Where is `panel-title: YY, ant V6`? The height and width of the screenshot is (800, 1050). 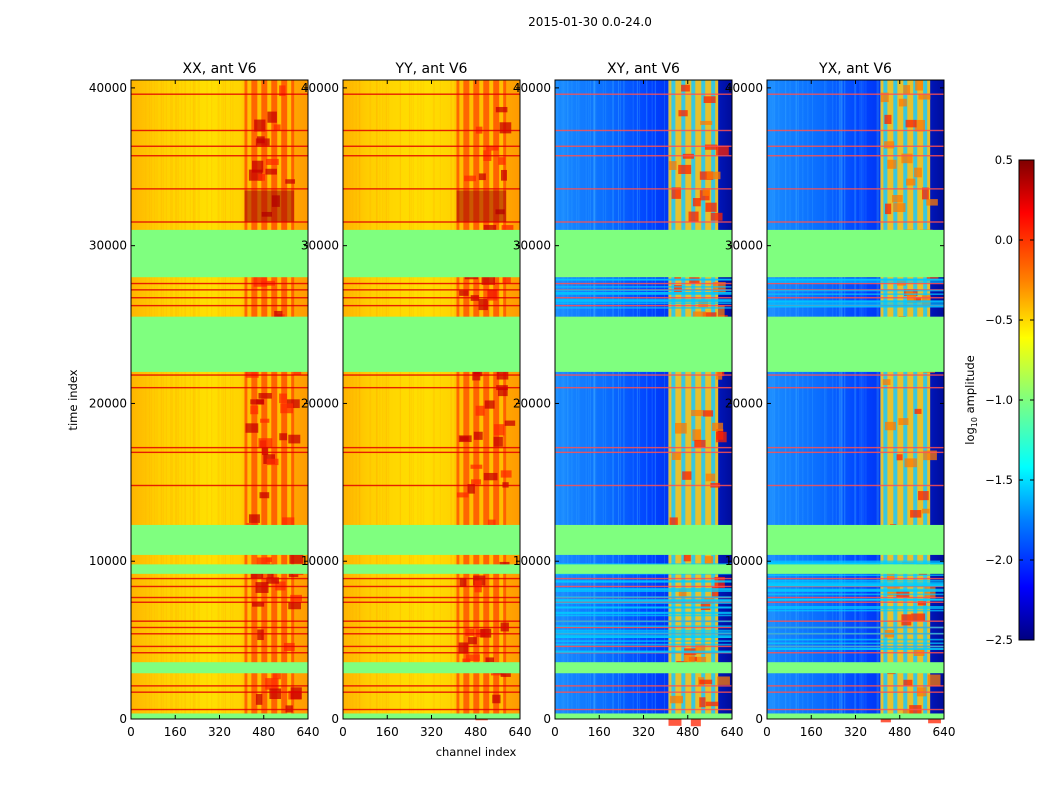 panel-title: YY, ant V6 is located at coordinates (431, 69).